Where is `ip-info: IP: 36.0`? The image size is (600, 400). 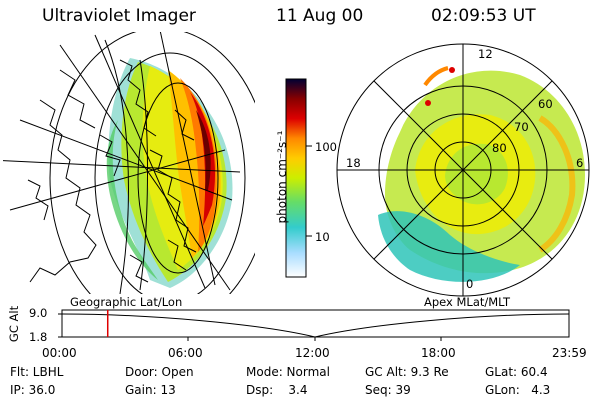
ip-info: IP: 36.0 is located at coordinates (33, 390).